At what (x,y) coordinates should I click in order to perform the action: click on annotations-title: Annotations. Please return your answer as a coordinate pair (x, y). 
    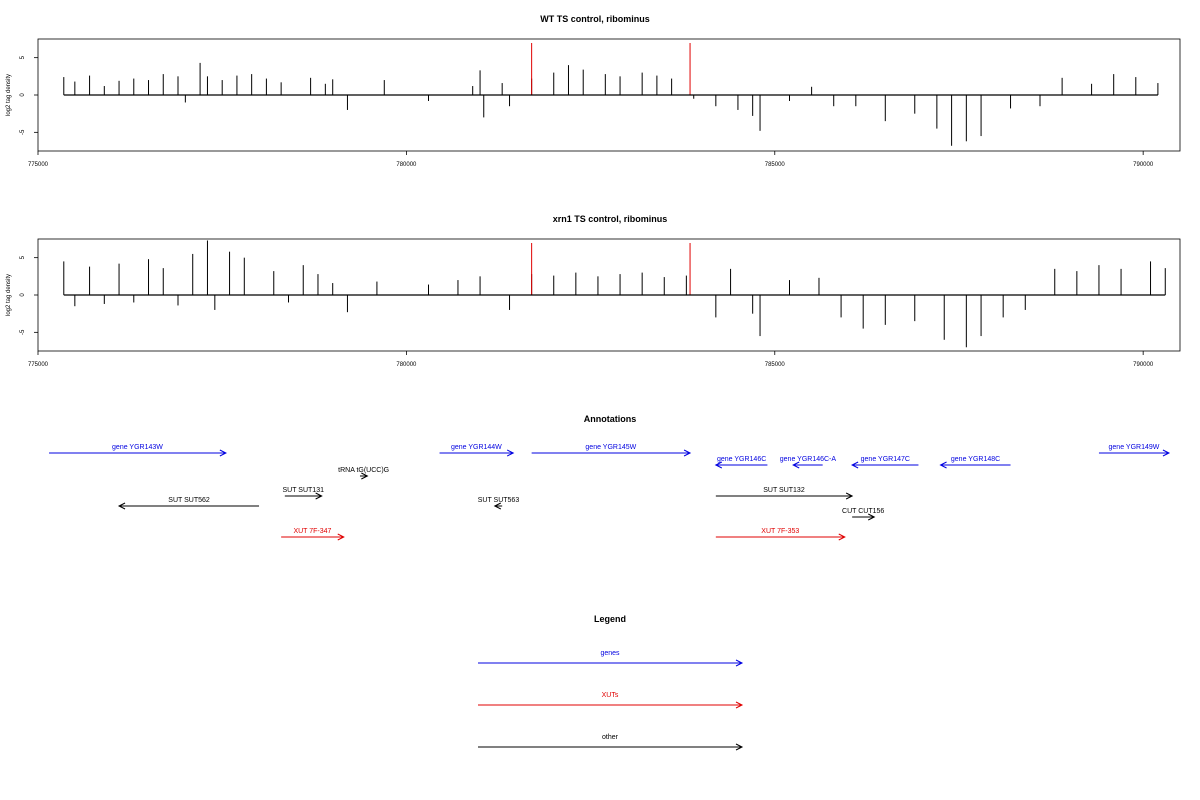
    Looking at the image, I should click on (610, 419).